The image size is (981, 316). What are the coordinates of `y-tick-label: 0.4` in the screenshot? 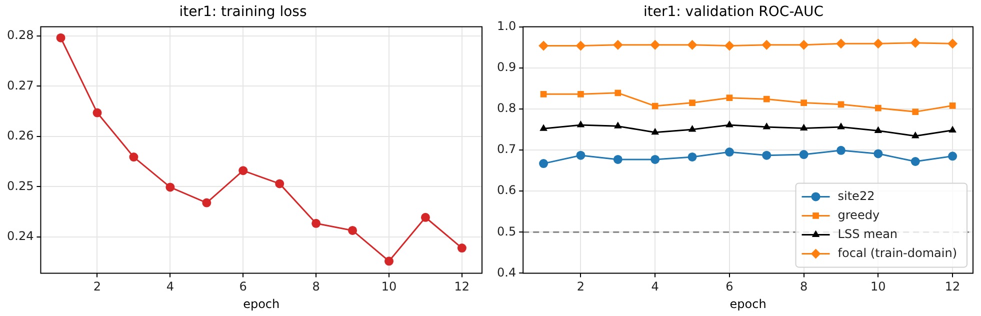 It's located at (506, 272).